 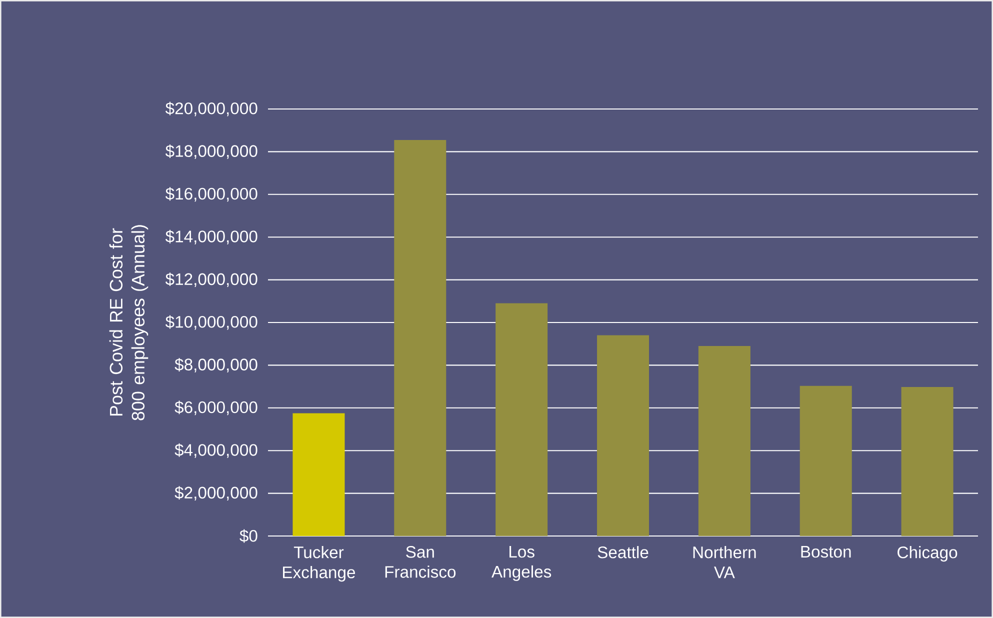 What do you see at coordinates (211, 237) in the screenshot?
I see `y-tick-label: $14,000,000` at bounding box center [211, 237].